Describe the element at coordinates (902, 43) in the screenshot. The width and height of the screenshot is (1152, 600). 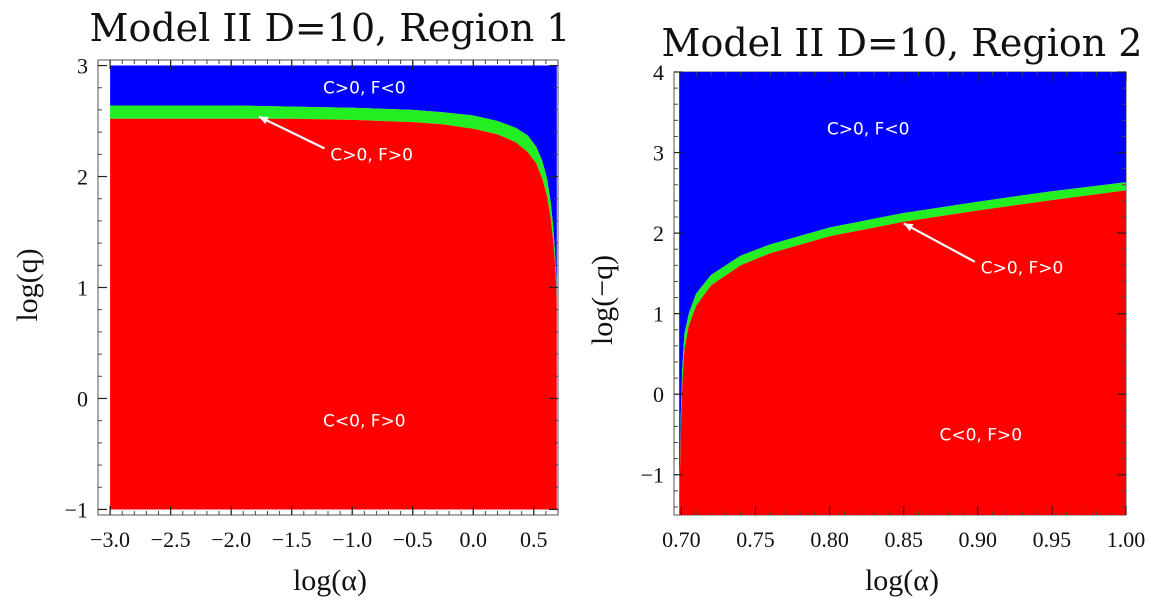
I see `chart-title: Model II D=10, Region 2` at that location.